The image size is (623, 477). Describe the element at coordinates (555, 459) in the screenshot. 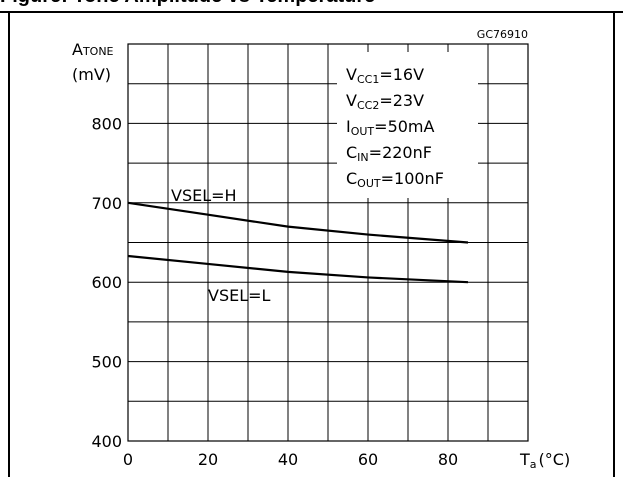

I see `x-axis-unit: (°C)` at that location.